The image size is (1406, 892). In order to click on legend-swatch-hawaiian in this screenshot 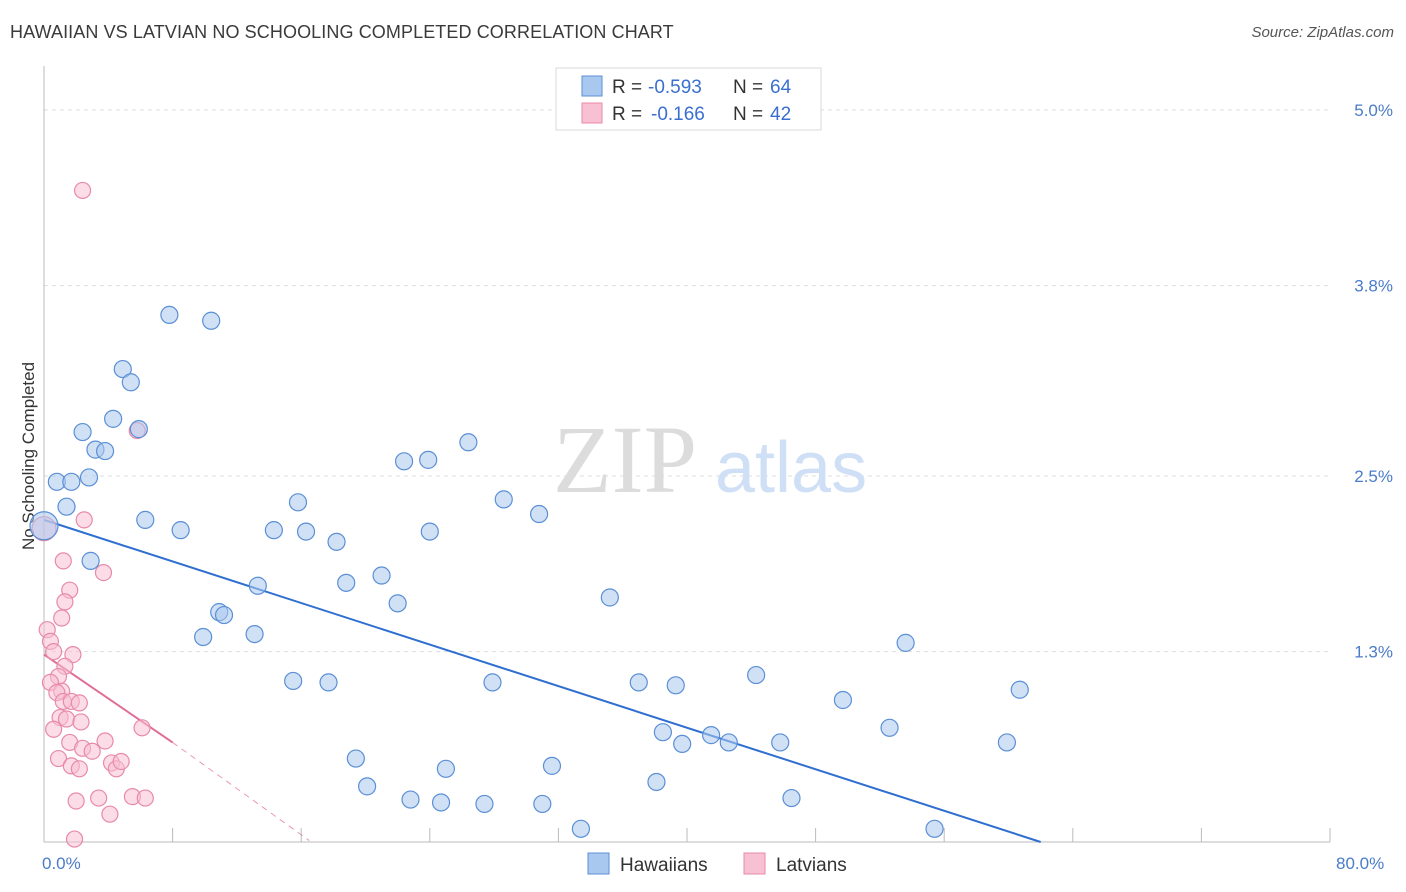, I will do `click(592, 86)`.